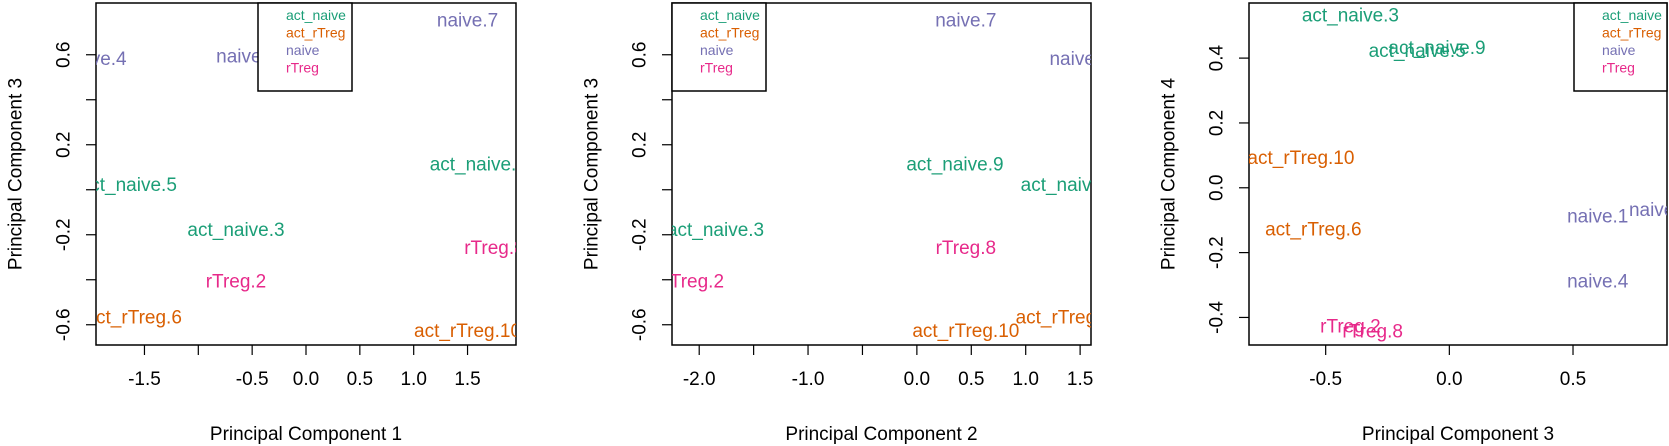 Image resolution: width=1669 pixels, height=446 pixels. Describe the element at coordinates (1169, 173) in the screenshot. I see `y-axis-label: Principal Component 4` at that location.